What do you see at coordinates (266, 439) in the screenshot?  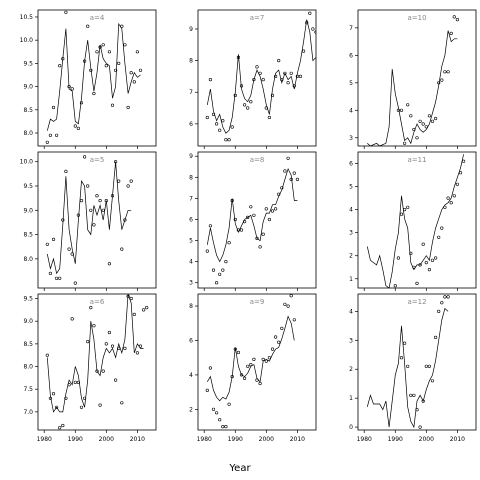 I see `x-tick-label: 2000` at bounding box center [266, 439].